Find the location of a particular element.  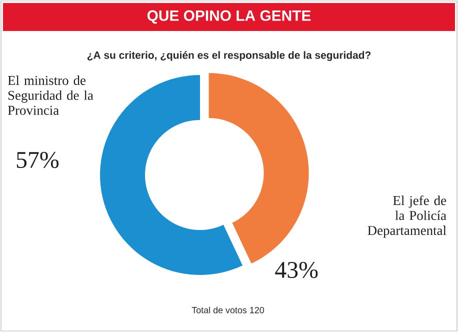

slice-label: El jefe de la Policía Departamental is located at coordinates (407, 217).